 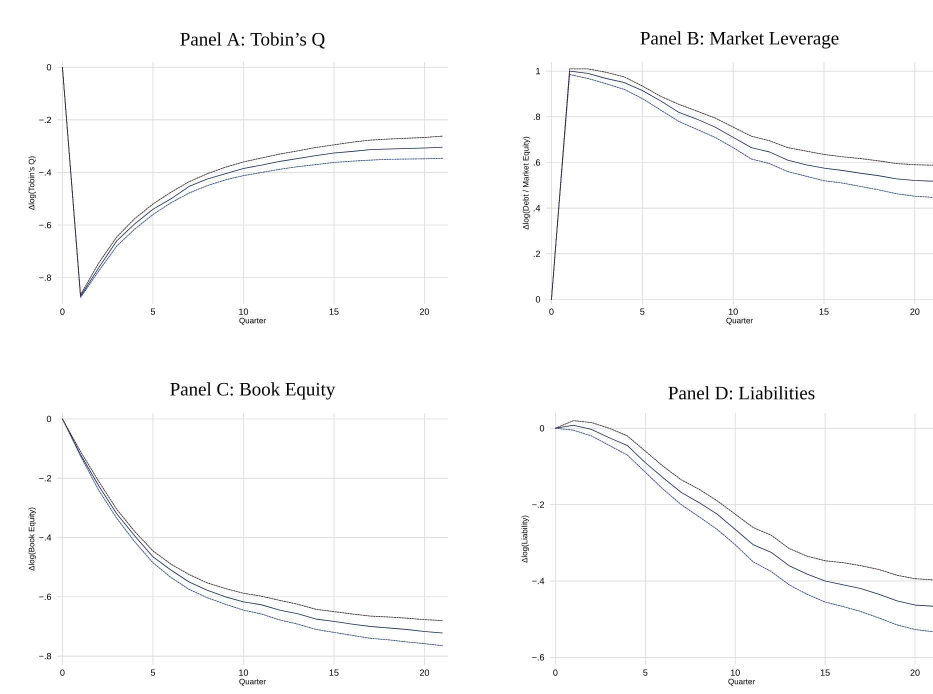 What do you see at coordinates (537, 117) in the screenshot?
I see `y-tick-label: .8` at bounding box center [537, 117].